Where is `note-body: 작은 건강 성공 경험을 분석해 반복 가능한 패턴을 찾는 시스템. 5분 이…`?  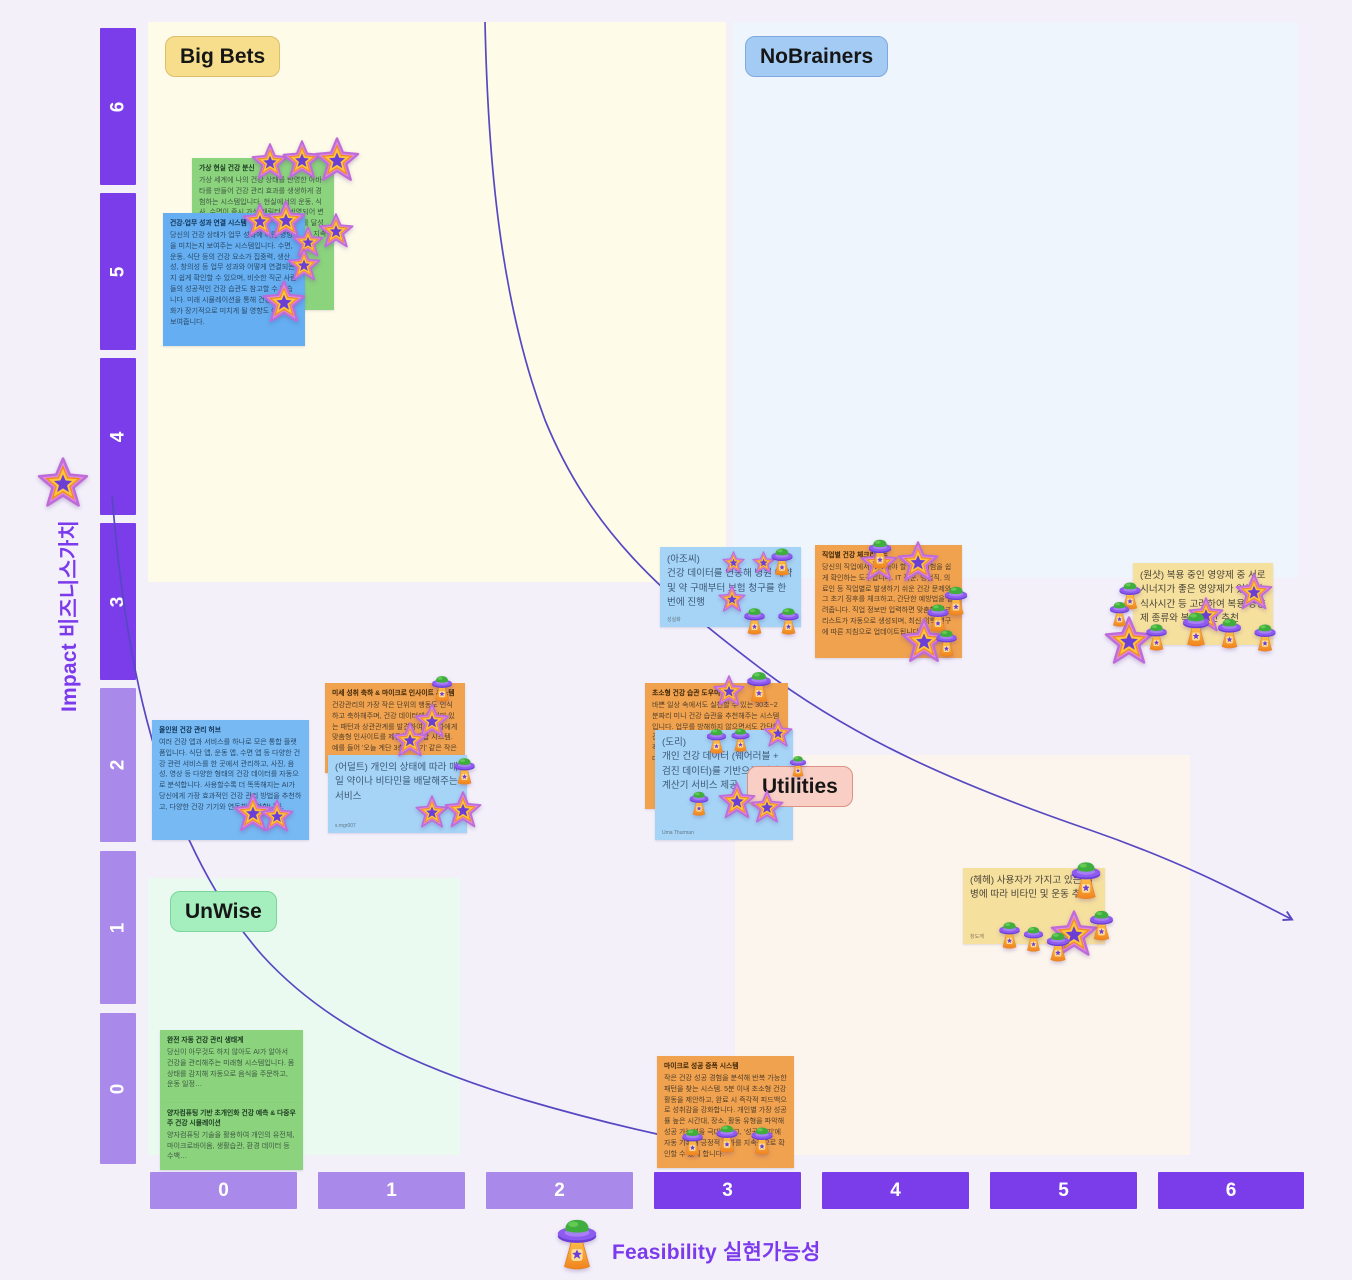
note-body: 작은 건강 성공 경험을 분석해 반복 가능한 패턴을 찾는 시스템. 5분 이… is located at coordinates (725, 1115).